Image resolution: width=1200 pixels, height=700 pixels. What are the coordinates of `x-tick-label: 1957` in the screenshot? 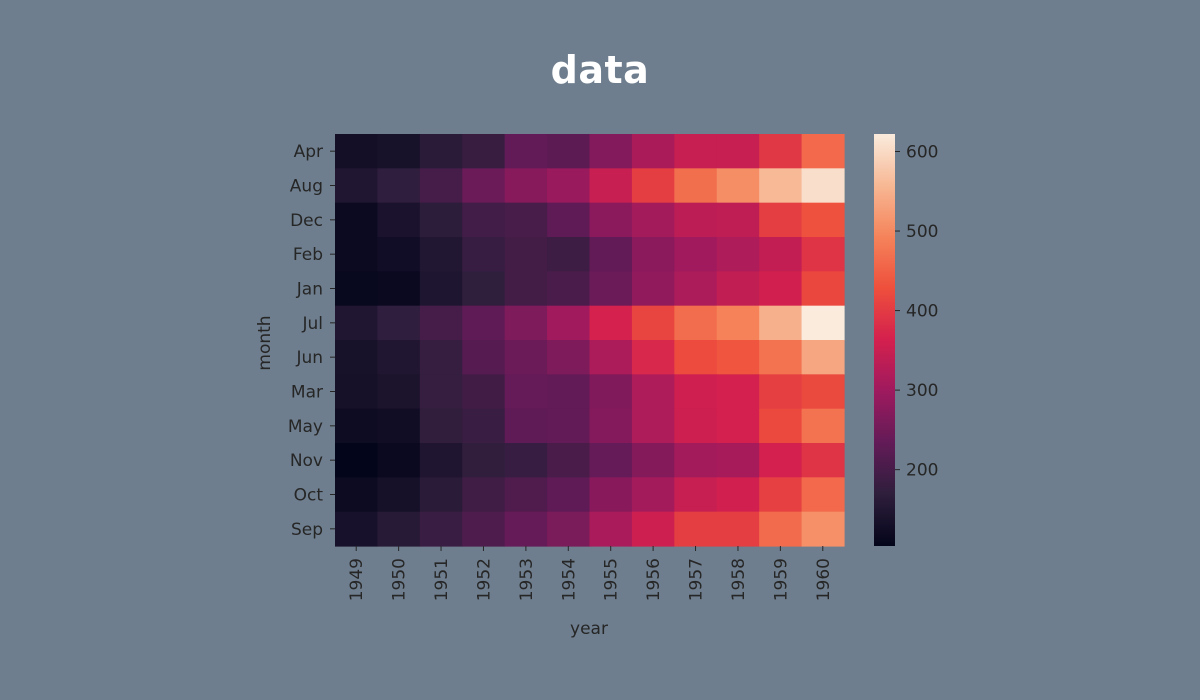 It's located at (697, 579).